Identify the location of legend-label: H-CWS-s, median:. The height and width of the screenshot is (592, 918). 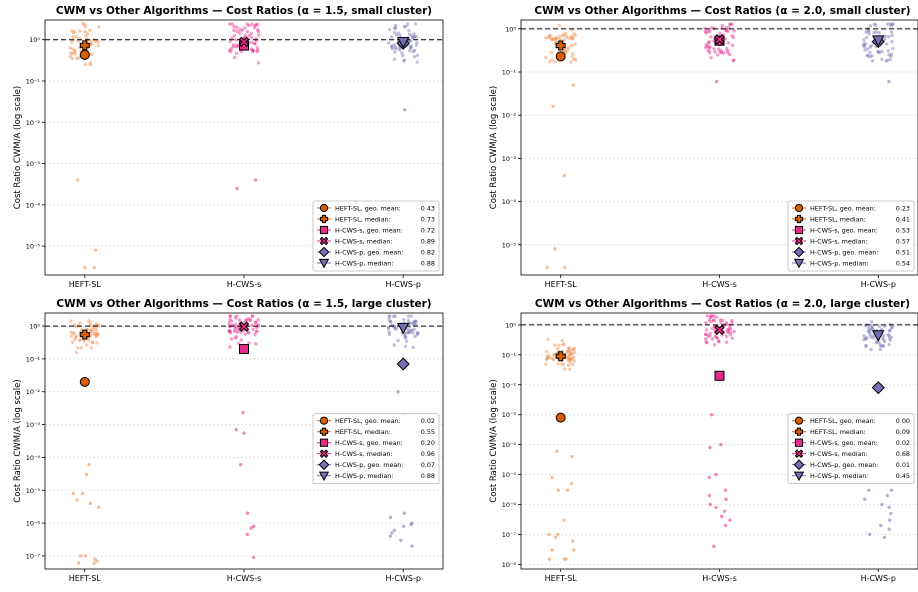
(839, 241).